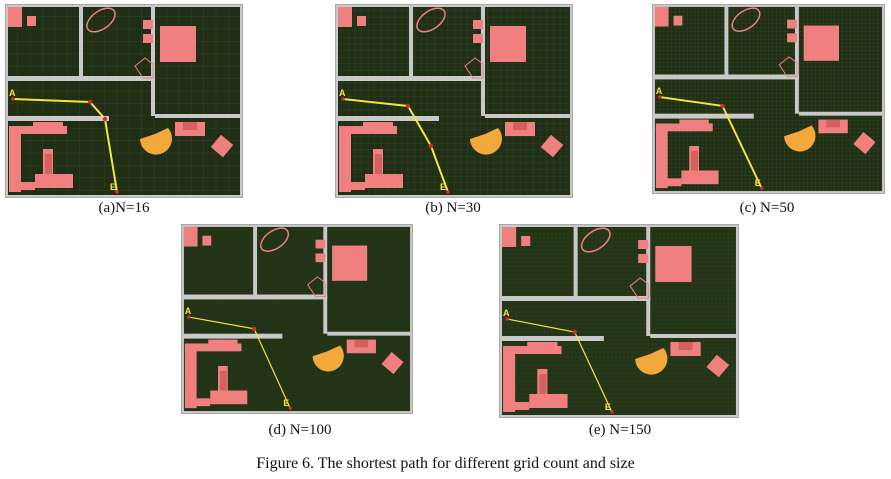  What do you see at coordinates (620, 430) in the screenshot?
I see `caption-e: (e) N=150` at bounding box center [620, 430].